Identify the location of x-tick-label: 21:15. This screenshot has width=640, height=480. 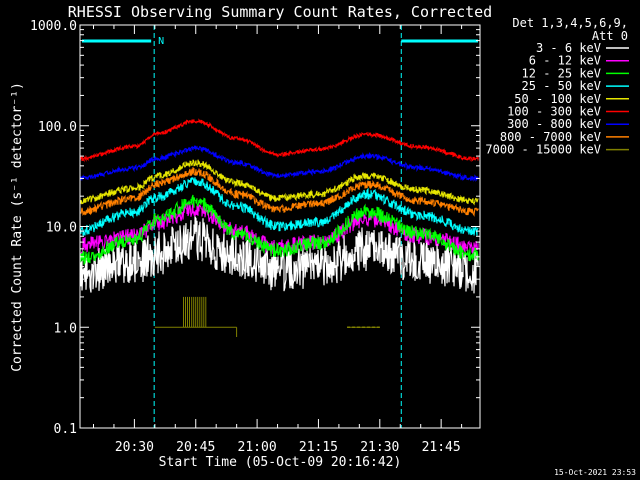
(318, 447).